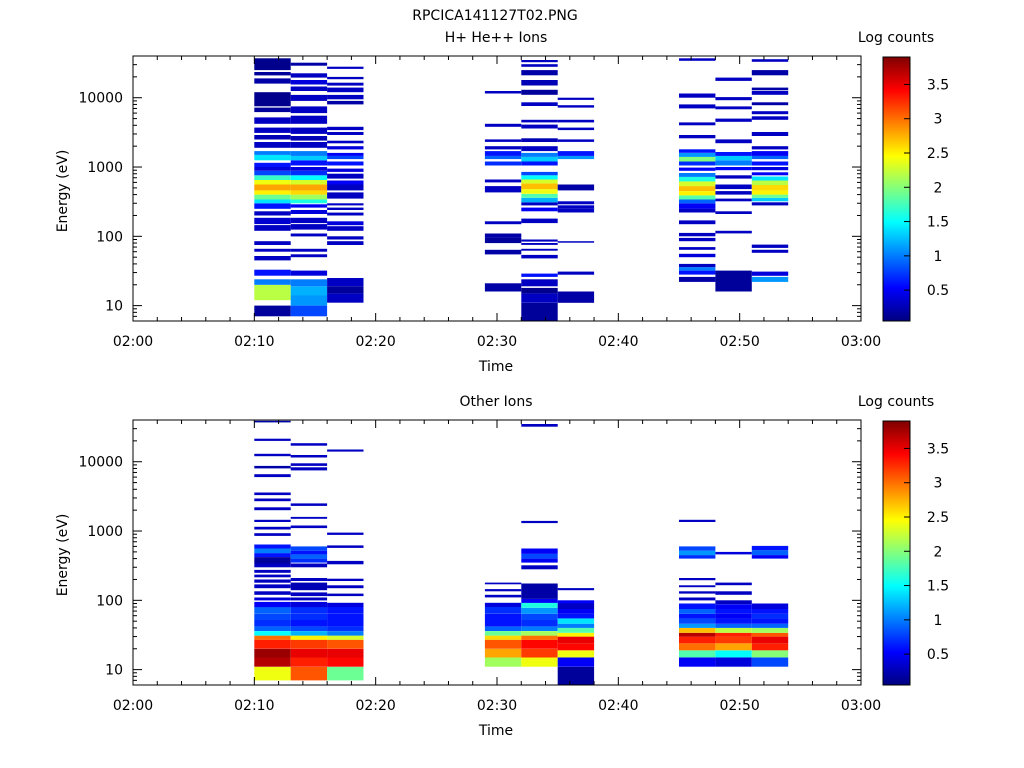 The height and width of the screenshot is (768, 1024). I want to click on x-tick-label: 02:10, so click(254, 342).